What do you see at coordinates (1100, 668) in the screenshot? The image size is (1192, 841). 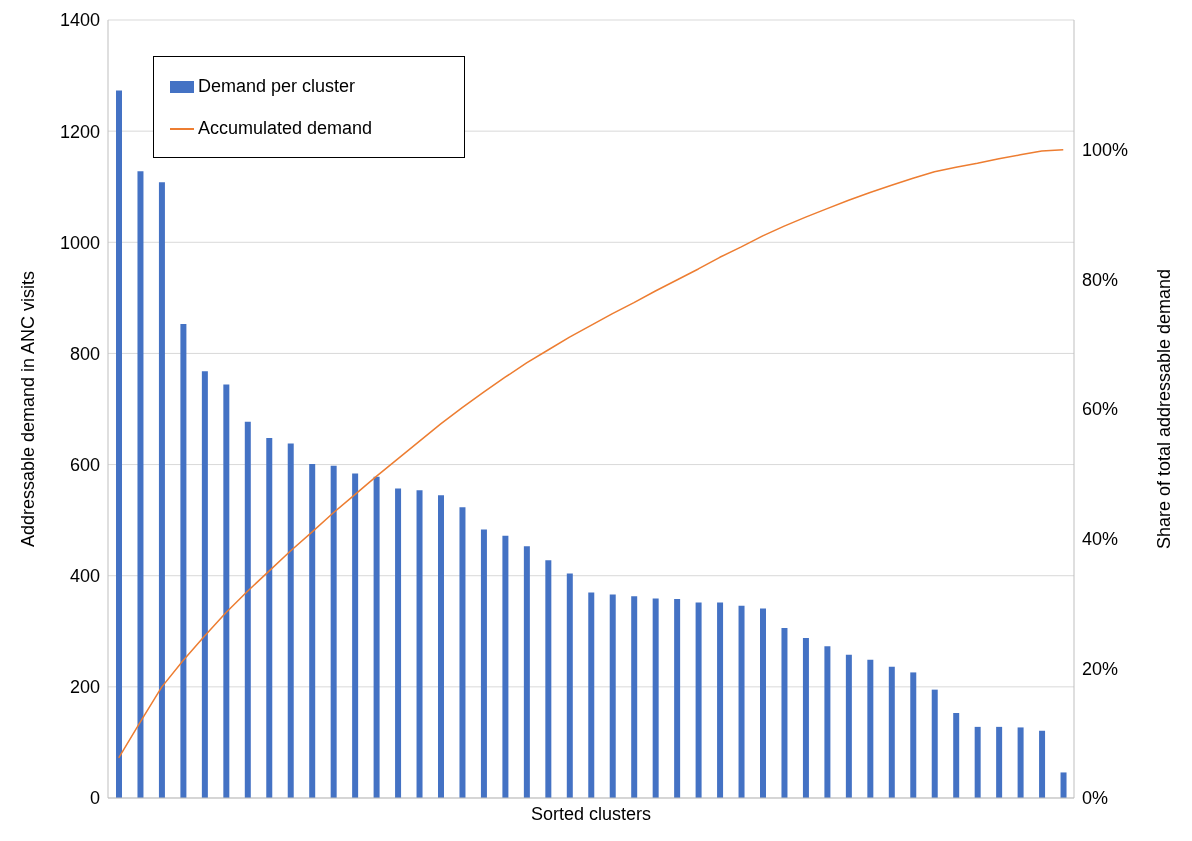 I see `y2-tick-label: 20%` at bounding box center [1100, 668].